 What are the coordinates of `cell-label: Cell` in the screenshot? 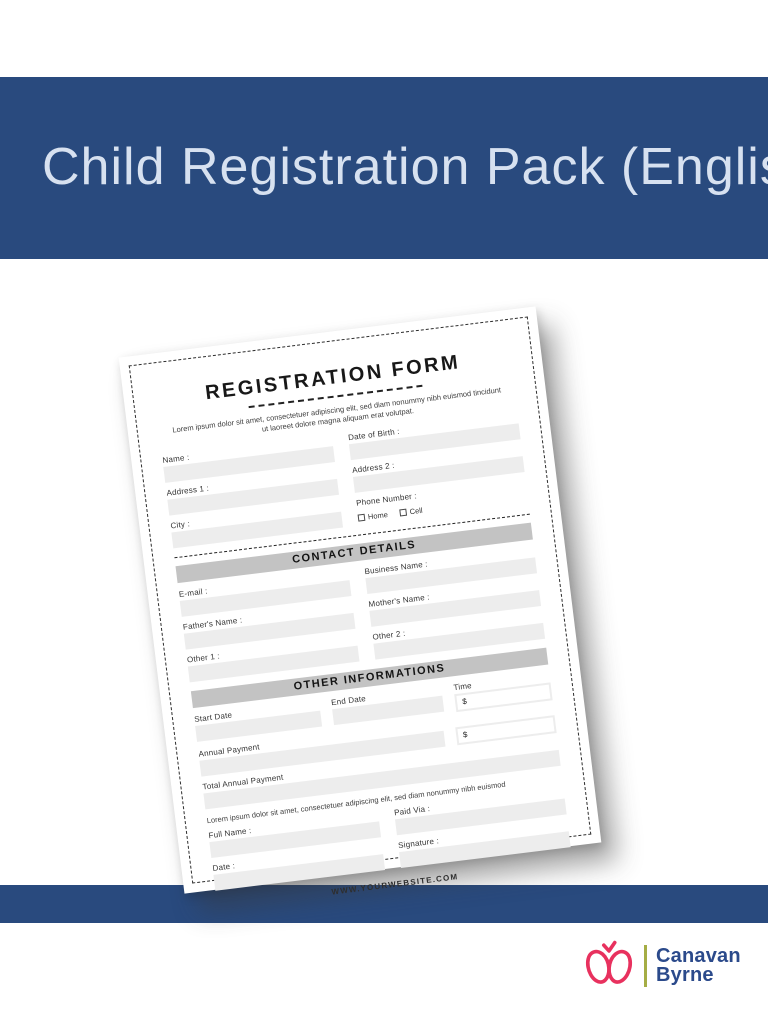 It's located at (416, 511).